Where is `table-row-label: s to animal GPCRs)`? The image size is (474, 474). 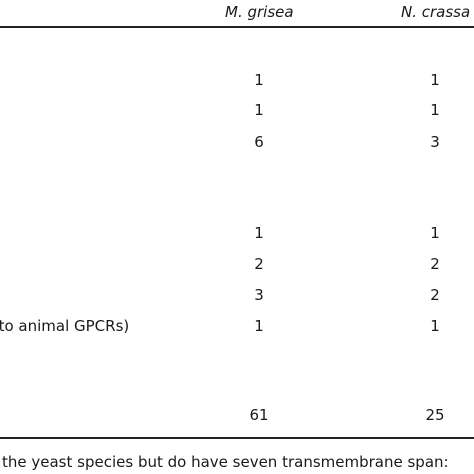 table-row-label: s to animal GPCRs) is located at coordinates (65, 326).